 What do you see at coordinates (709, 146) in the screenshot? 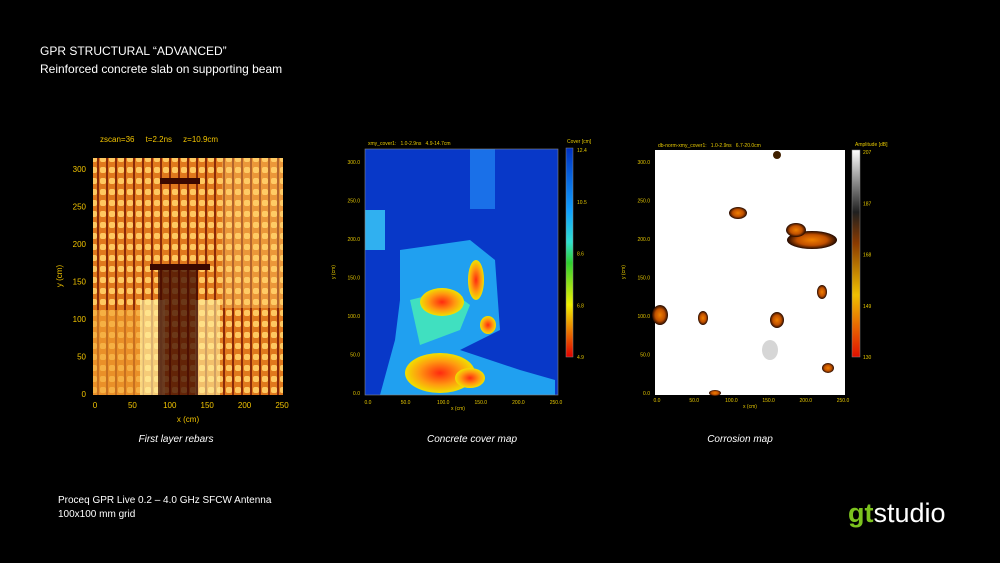
I see `plot-header: db-norm-xmy_cover1: 1.0-2.9ns 6.7-20.0cm` at bounding box center [709, 146].